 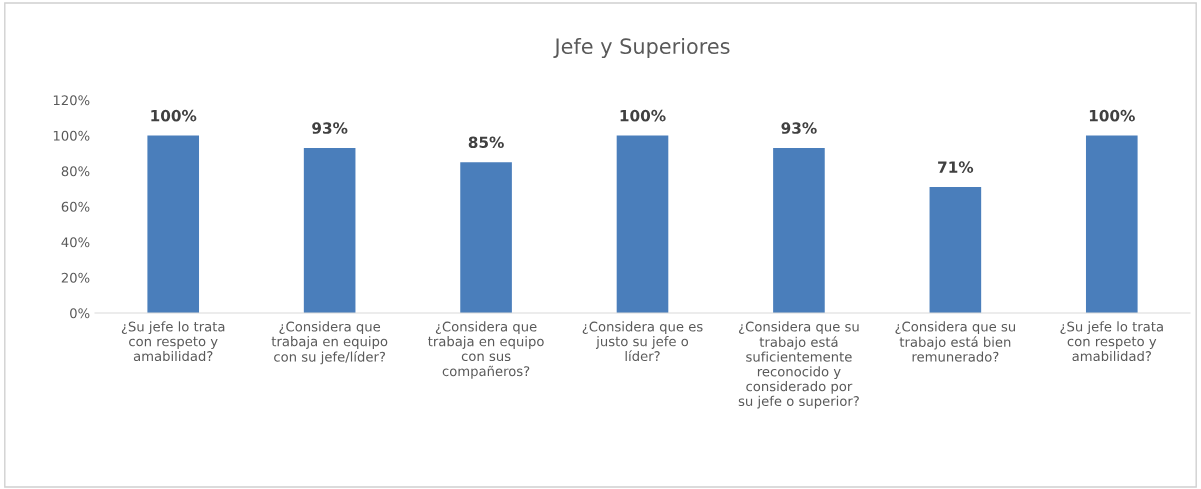 I want to click on x-tick-label: ¿Considera que trabaja en equipo con sus compañeros?, so click(x=486, y=350).